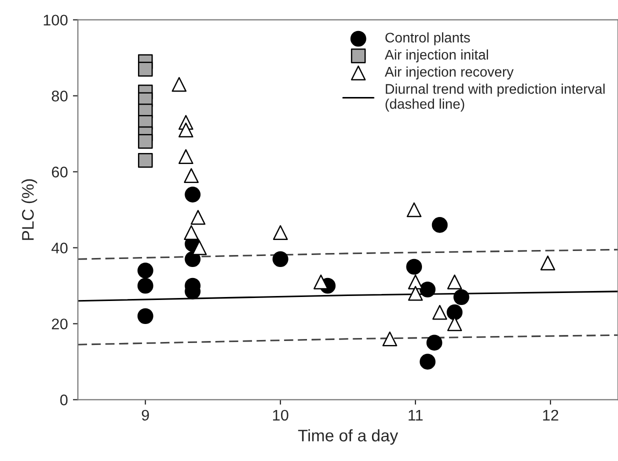  Describe the element at coordinates (64, 400) in the screenshot. I see `y-tick-label: 0` at that location.